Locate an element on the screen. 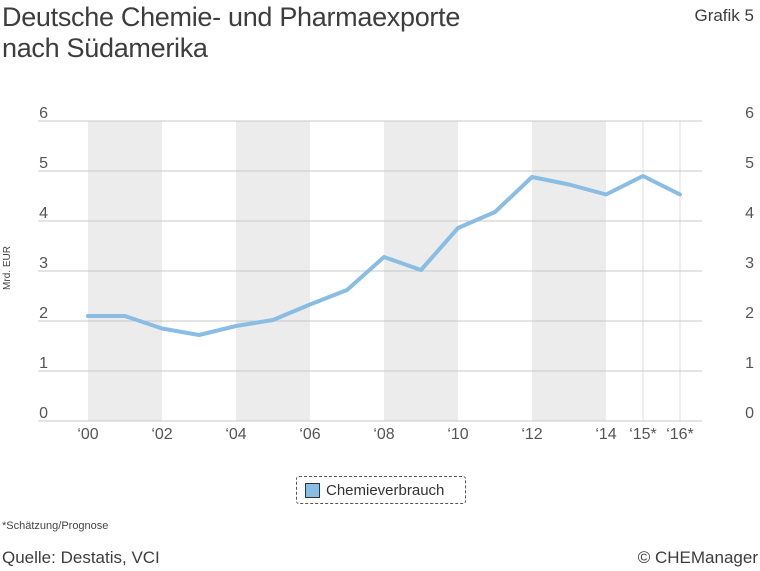 This screenshot has height=571, width=760. footnote: *Schätzung/Prognose is located at coordinates (55, 526).